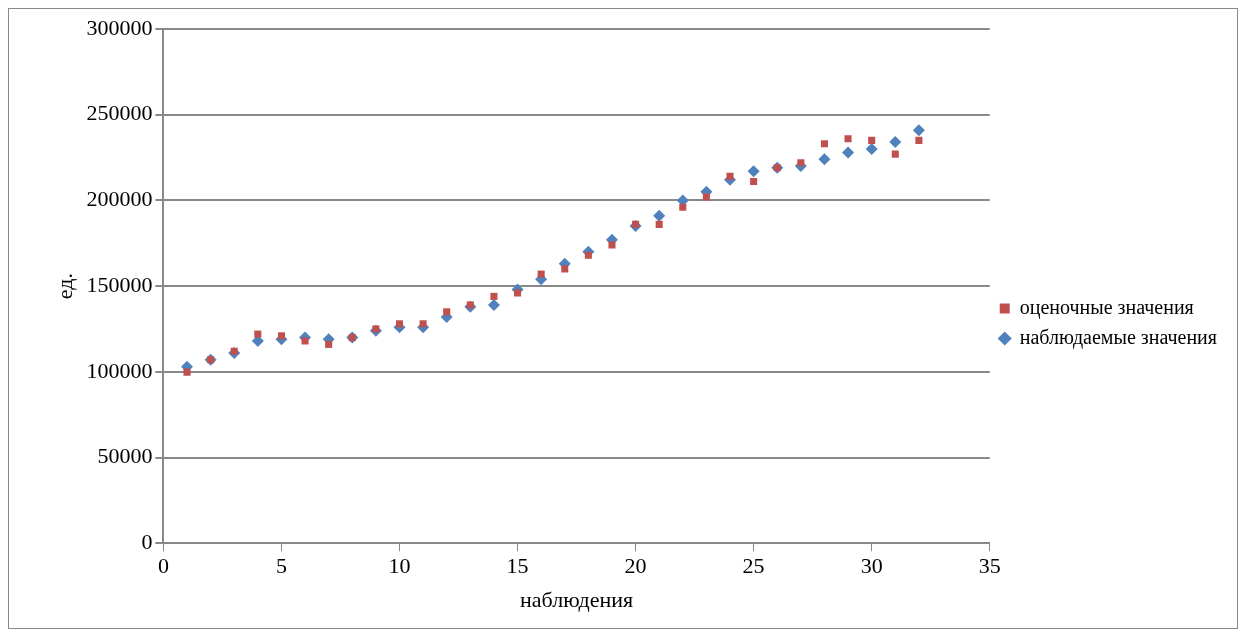  Describe the element at coordinates (281, 566) in the screenshot. I see `x-tick-label: 5` at that location.